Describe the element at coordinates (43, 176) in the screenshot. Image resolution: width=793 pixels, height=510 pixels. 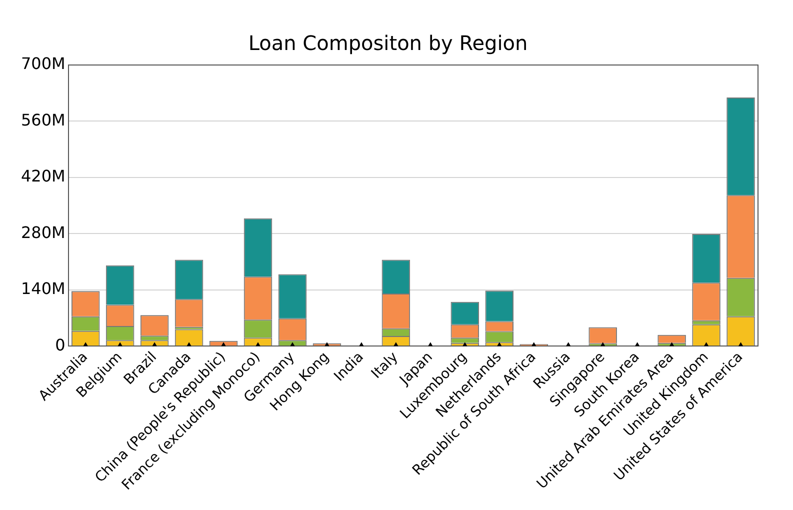
I see `y-tick-label: 420M` at that location.